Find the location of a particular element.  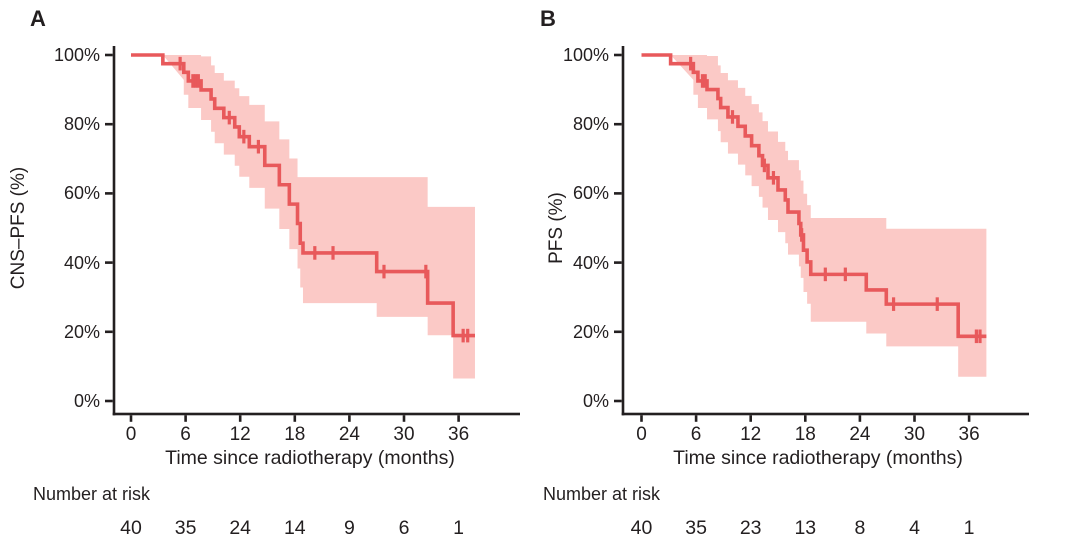

x-tick-label-b: 0 is located at coordinates (641, 434).